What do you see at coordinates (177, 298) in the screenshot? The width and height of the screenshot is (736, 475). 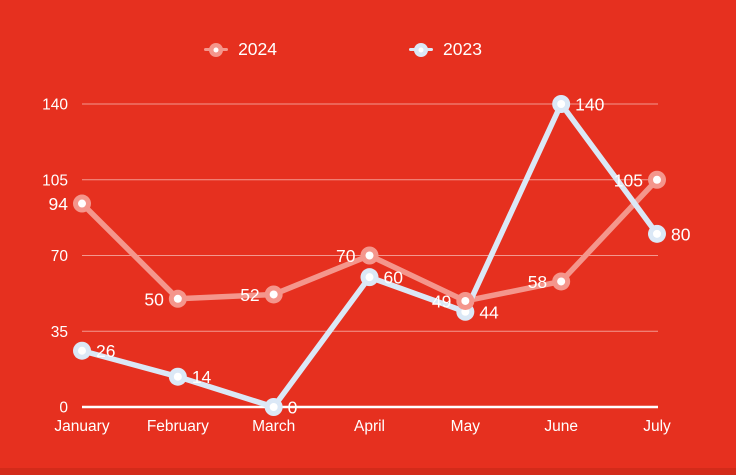 I see `data-point-center-2024-february` at bounding box center [177, 298].